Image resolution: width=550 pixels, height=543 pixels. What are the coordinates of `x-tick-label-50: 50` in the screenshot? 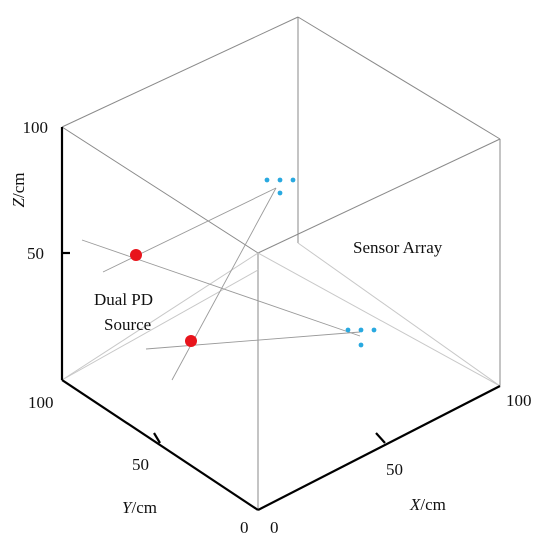 It's located at (394, 469).